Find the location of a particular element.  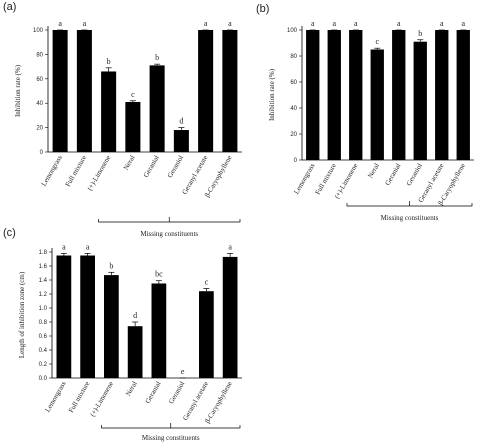

y-tick-label: 1.2 is located at coordinates (43, 295).